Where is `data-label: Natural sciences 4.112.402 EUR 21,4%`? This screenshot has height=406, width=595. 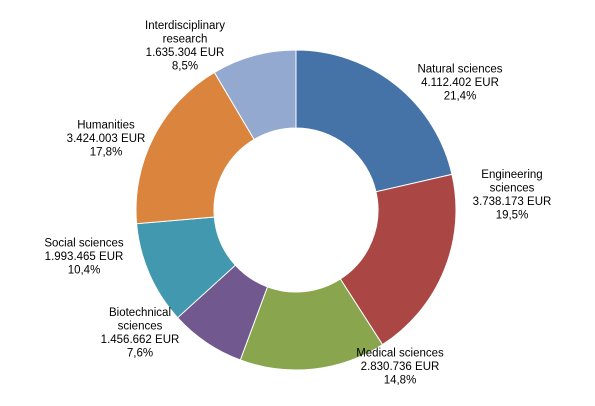 data-label: Natural sciences 4.112.402 EUR 21,4% is located at coordinates (459, 83).